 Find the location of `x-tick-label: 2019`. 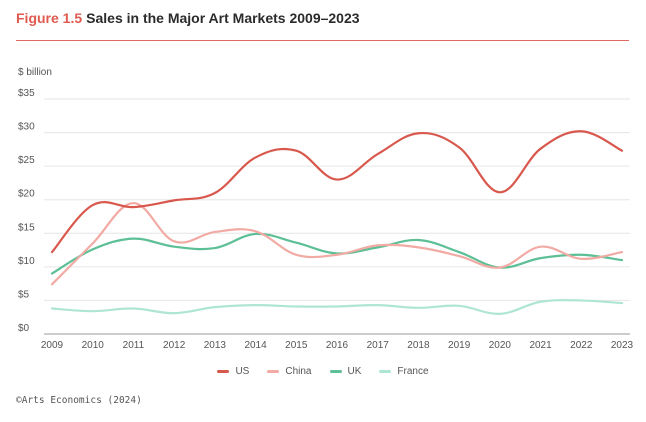

x-tick-label: 2019 is located at coordinates (459, 345).